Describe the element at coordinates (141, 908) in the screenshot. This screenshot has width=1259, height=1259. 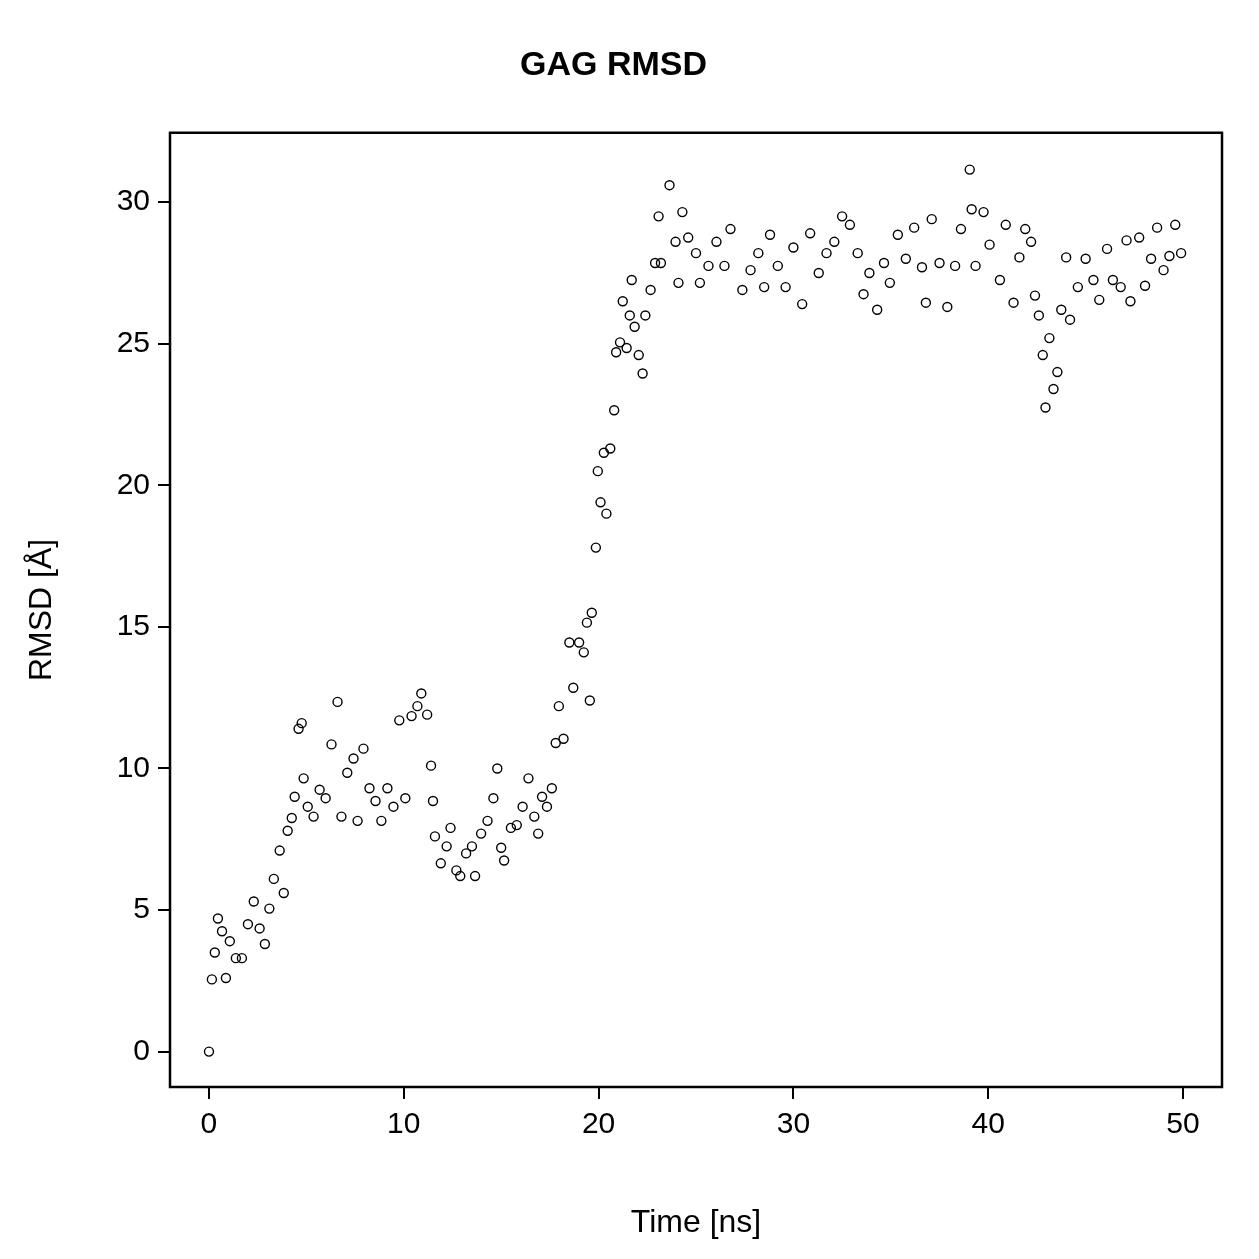
I see `y-tick-label: 5` at that location.